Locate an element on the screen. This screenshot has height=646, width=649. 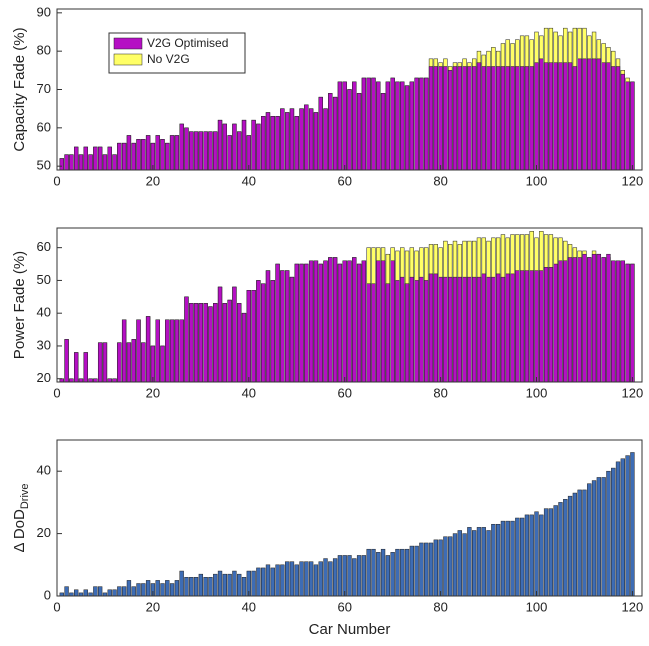
y-tick-label: 80 is located at coordinates (44, 50).